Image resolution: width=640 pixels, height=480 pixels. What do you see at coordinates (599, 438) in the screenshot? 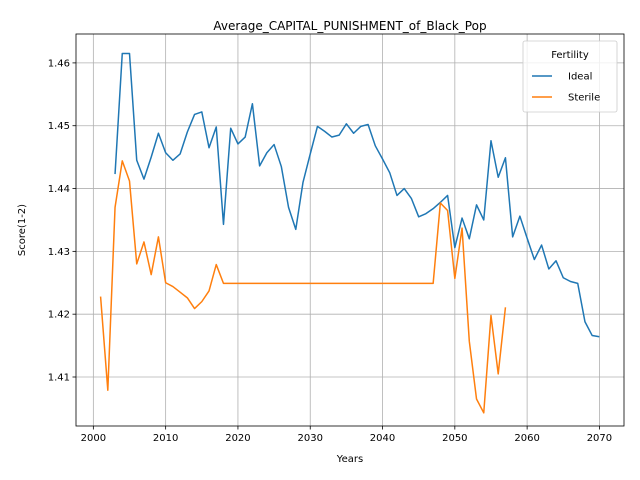
I see `x-tick-label: 2070` at bounding box center [599, 438].